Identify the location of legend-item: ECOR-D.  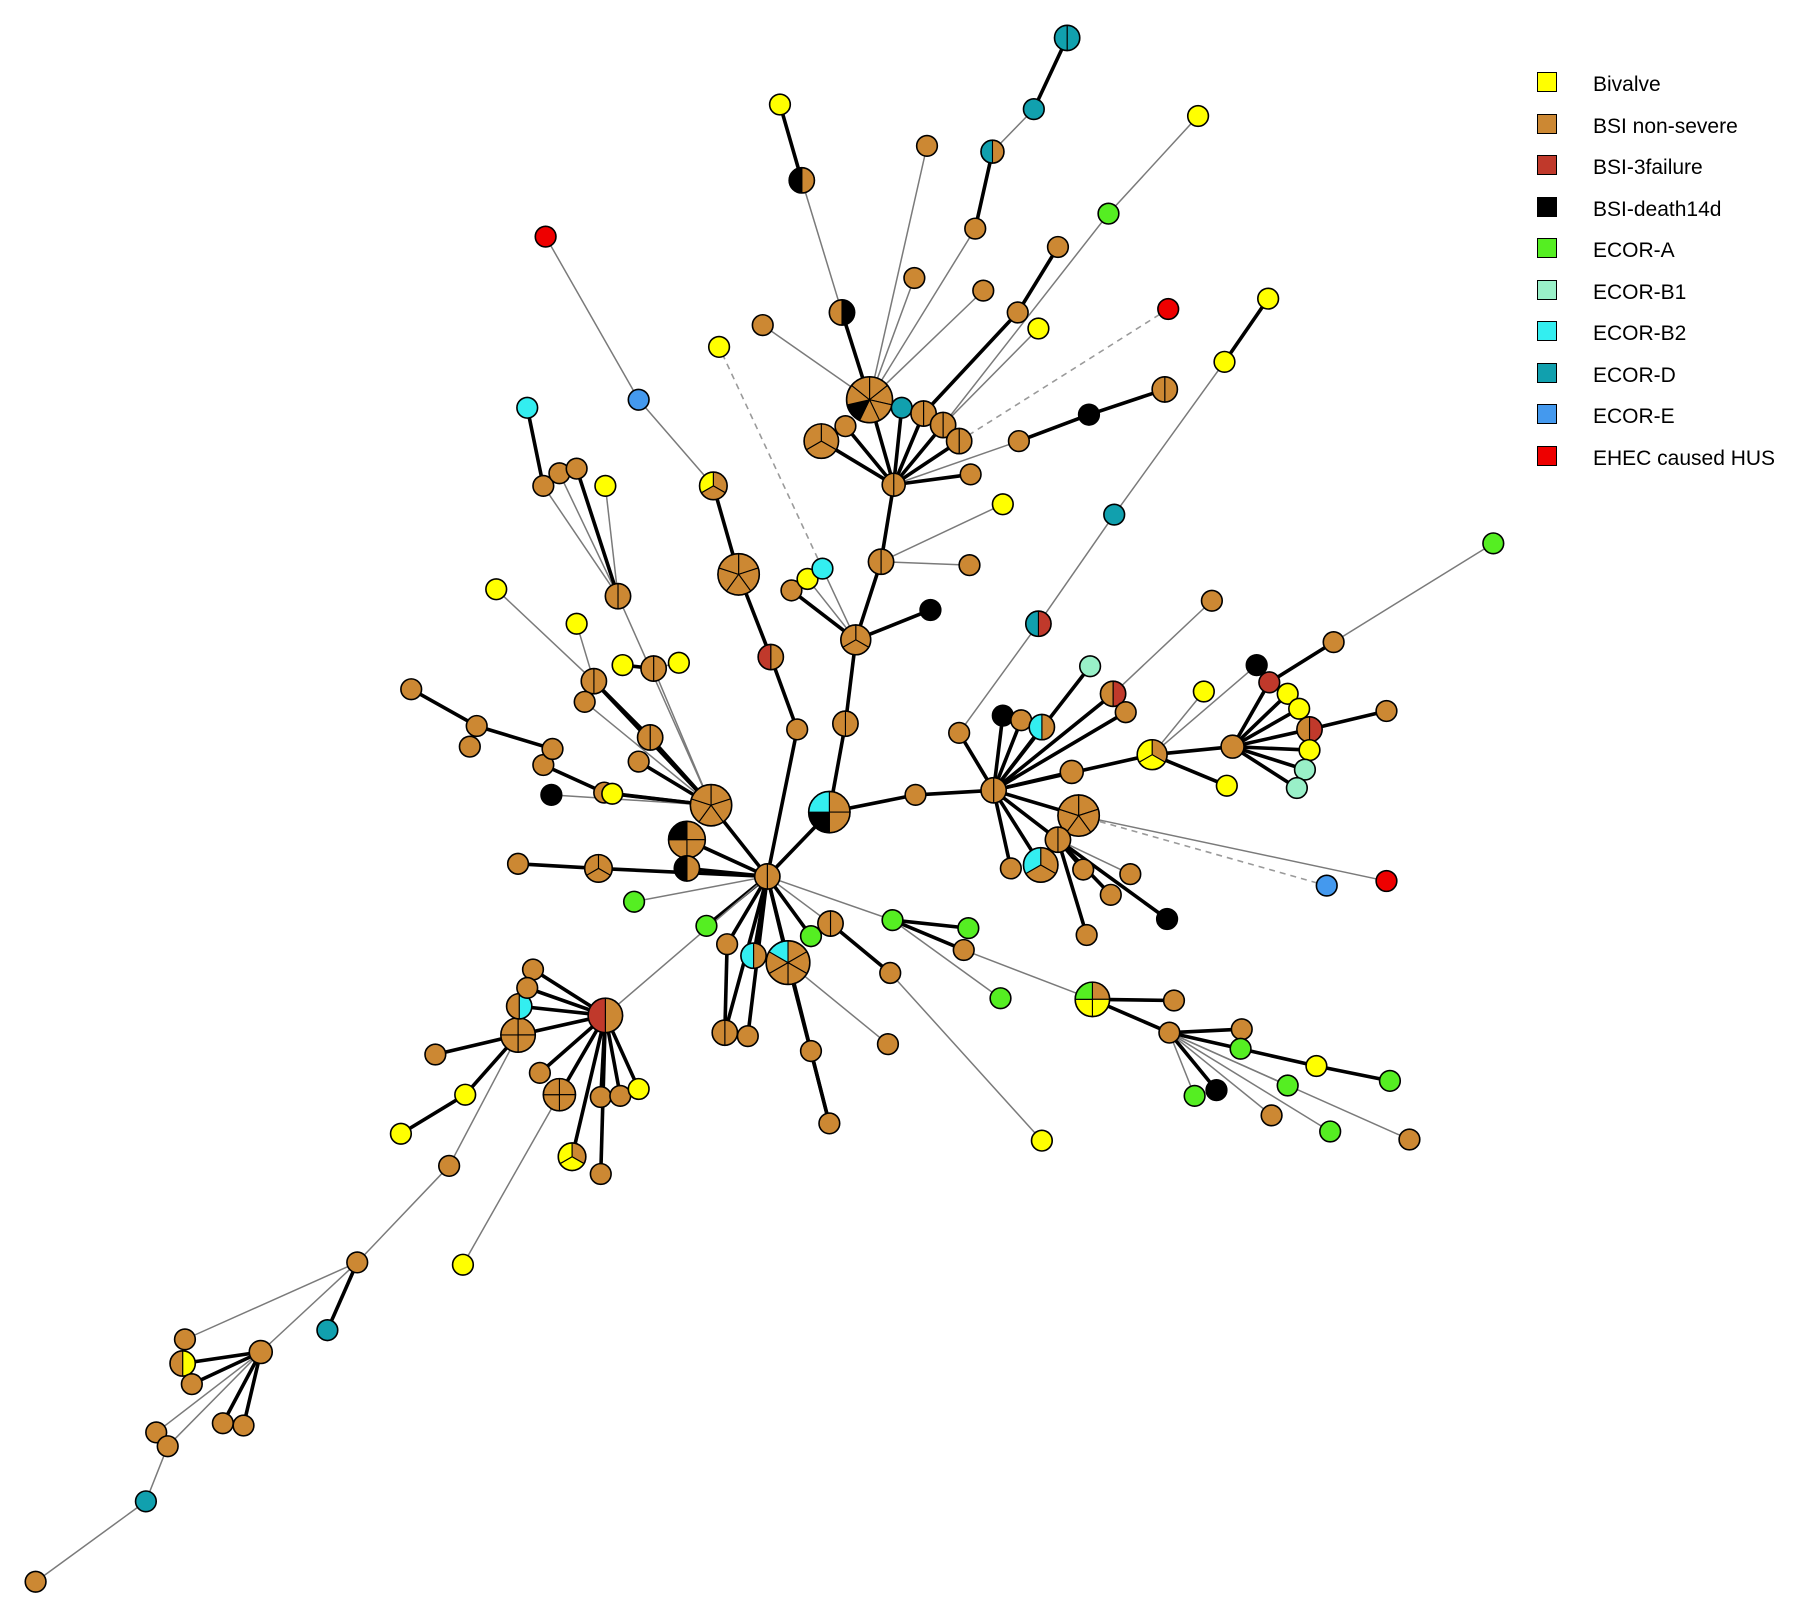
(1661, 378).